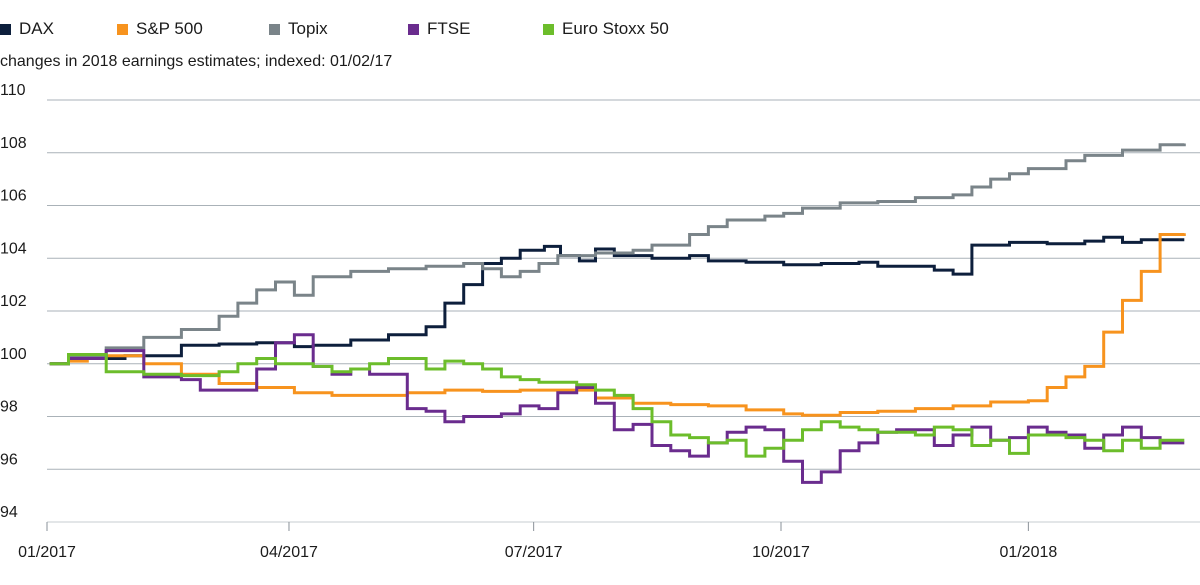 This screenshot has height=585, width=1200. I want to click on legend-item-topix: Topix, so click(338, 29).